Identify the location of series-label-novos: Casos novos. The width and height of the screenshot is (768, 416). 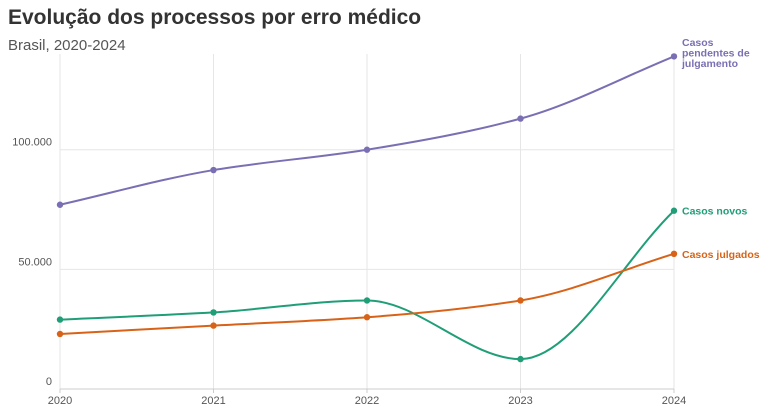
(715, 212).